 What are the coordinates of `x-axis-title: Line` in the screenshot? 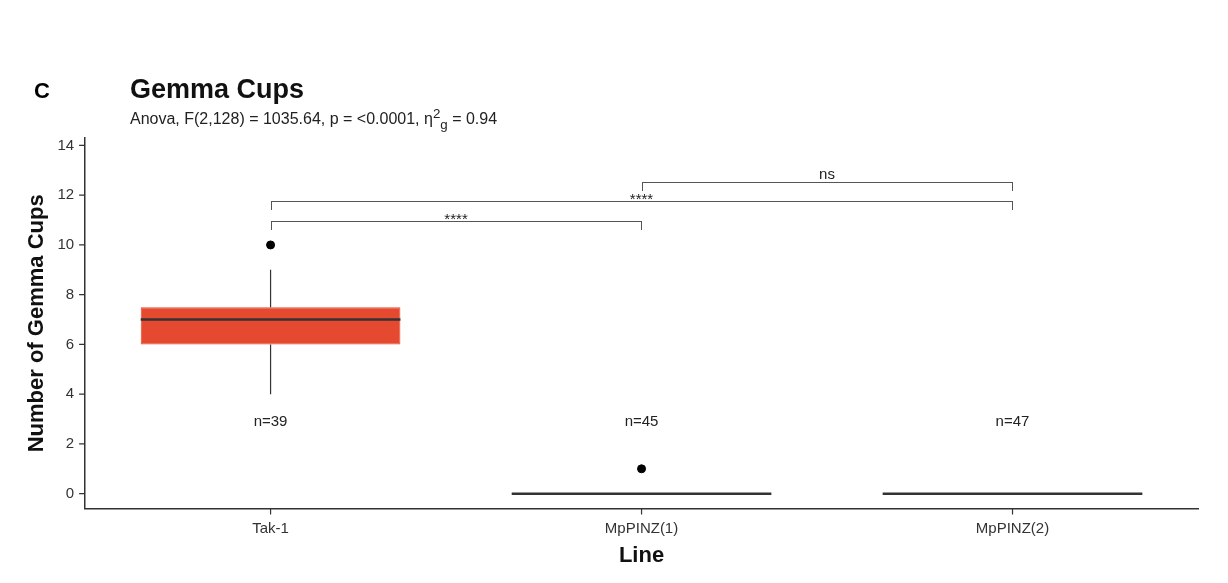 It's located at (641, 554).